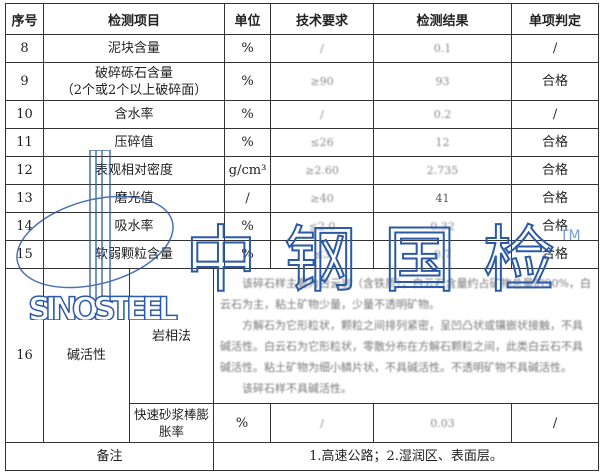  What do you see at coordinates (322, 142) in the screenshot?
I see `row-requirement: ≤26` at bounding box center [322, 142].